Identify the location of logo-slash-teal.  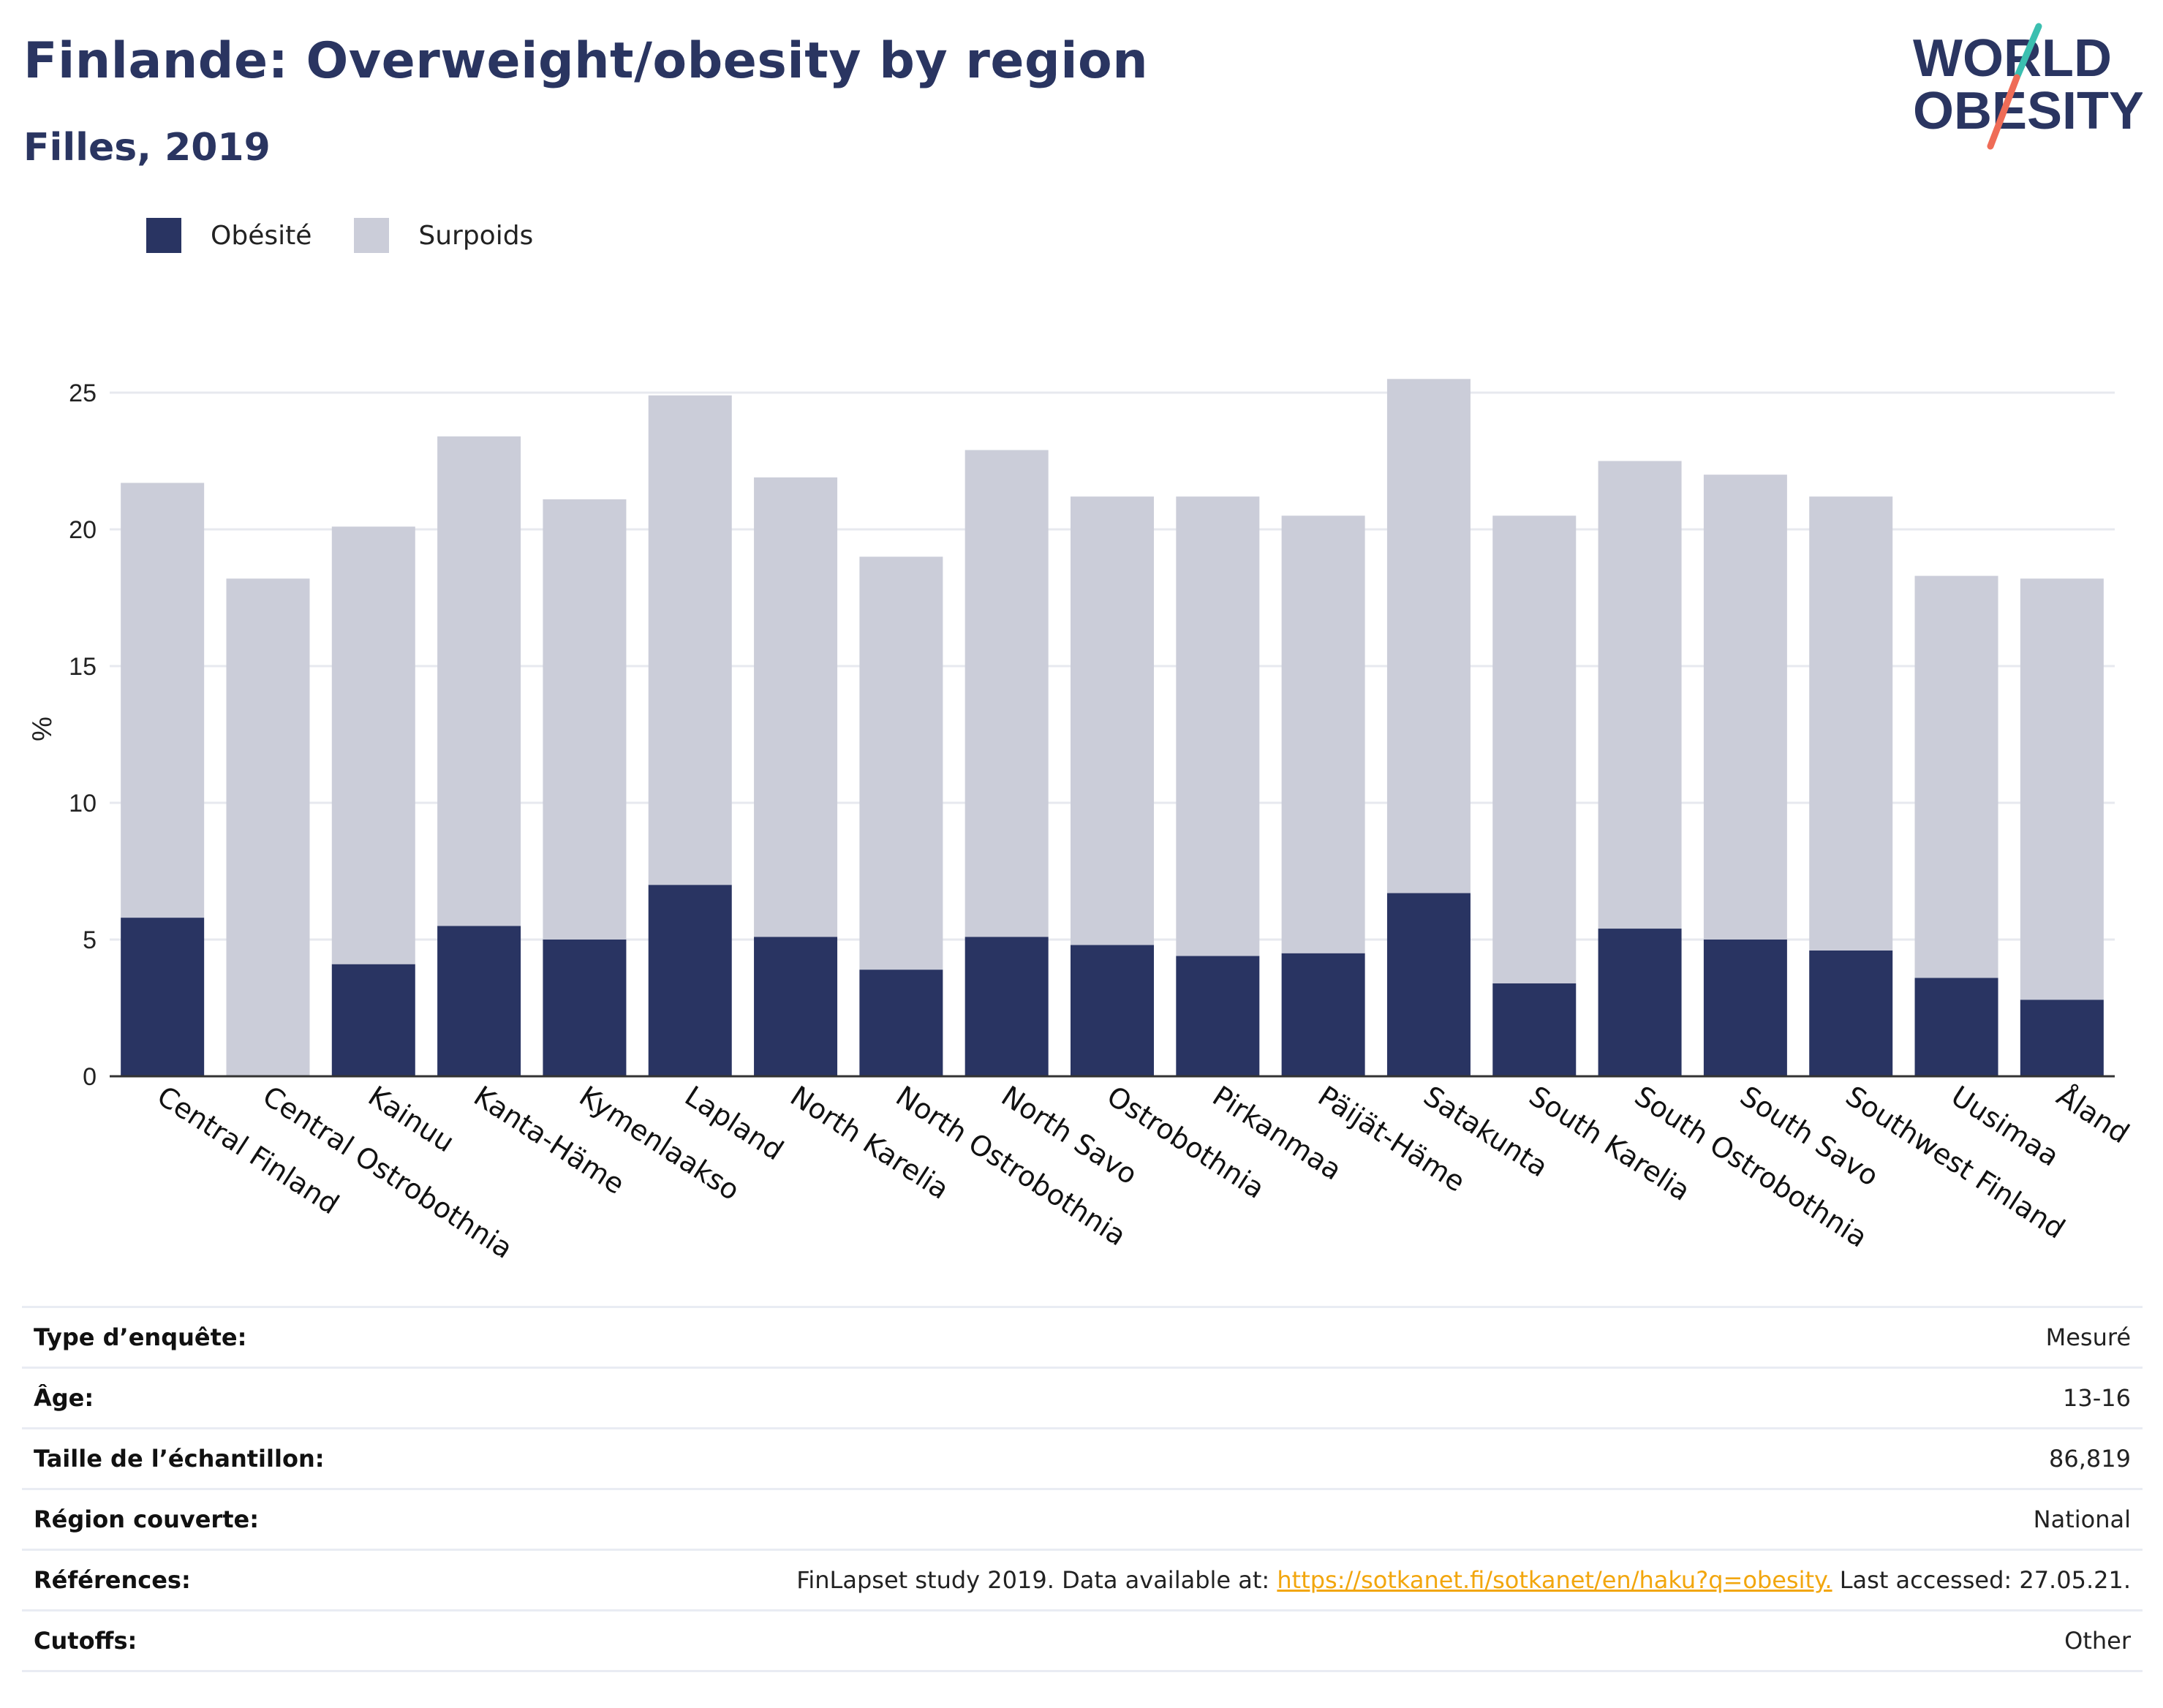
(2028, 52).